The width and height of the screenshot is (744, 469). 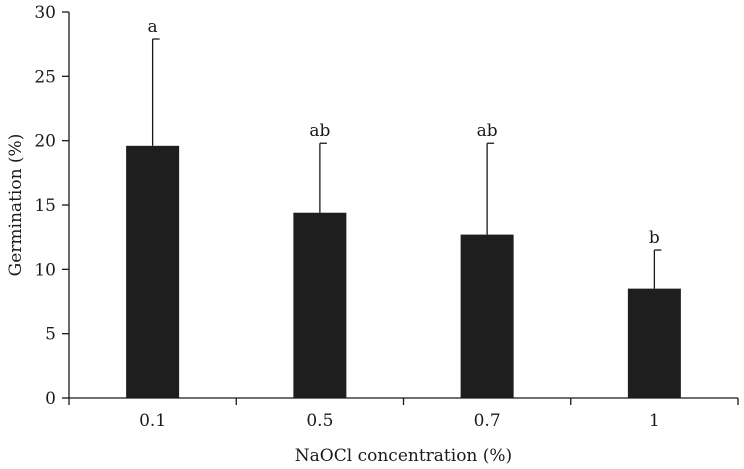 What do you see at coordinates (487, 421) in the screenshot?
I see `x-tick-label: 0.7` at bounding box center [487, 421].